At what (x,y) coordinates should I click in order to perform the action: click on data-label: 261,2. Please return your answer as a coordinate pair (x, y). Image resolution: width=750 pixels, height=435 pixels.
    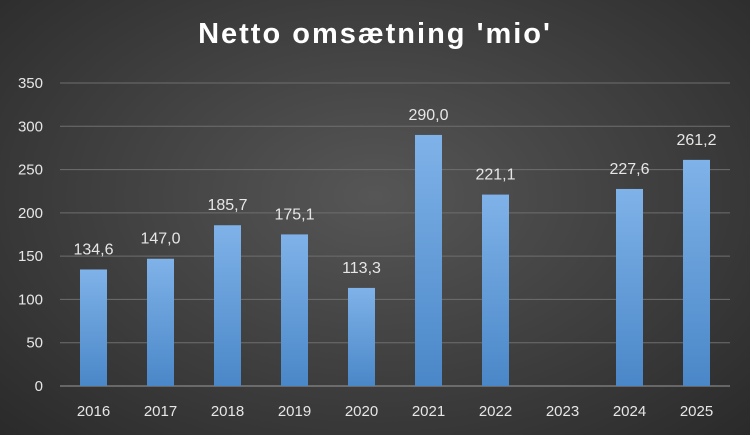
    Looking at the image, I should click on (696, 140).